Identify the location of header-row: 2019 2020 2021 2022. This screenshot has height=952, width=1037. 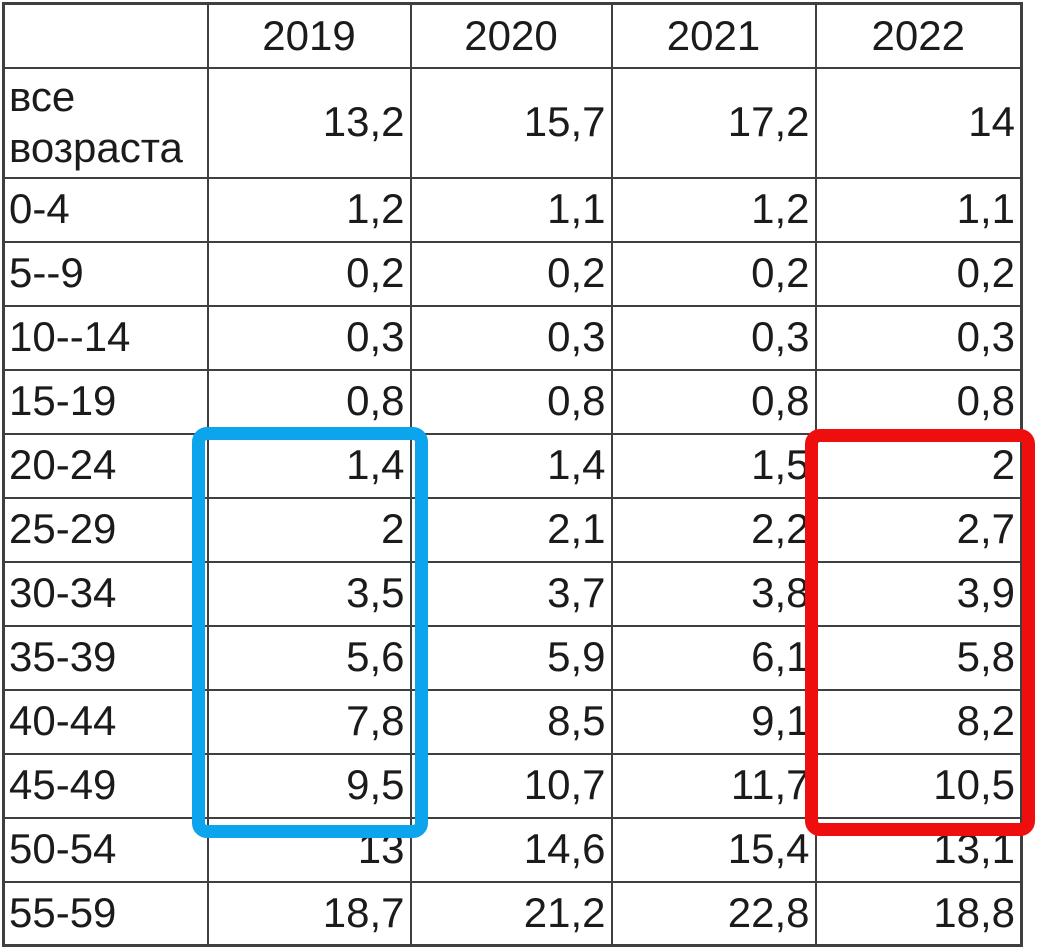
(512, 35).